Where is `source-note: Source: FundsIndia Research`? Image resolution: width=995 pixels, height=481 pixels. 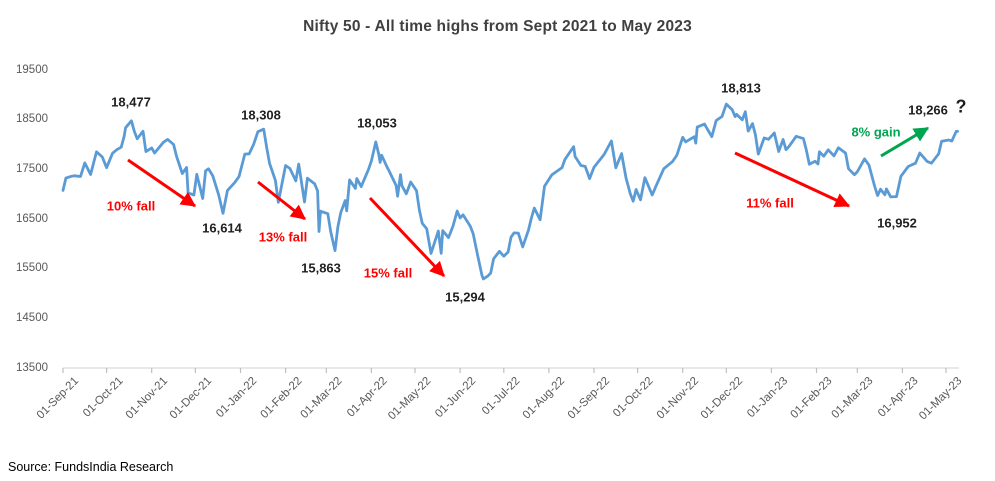 source-note: Source: FundsIndia Research is located at coordinates (91, 467).